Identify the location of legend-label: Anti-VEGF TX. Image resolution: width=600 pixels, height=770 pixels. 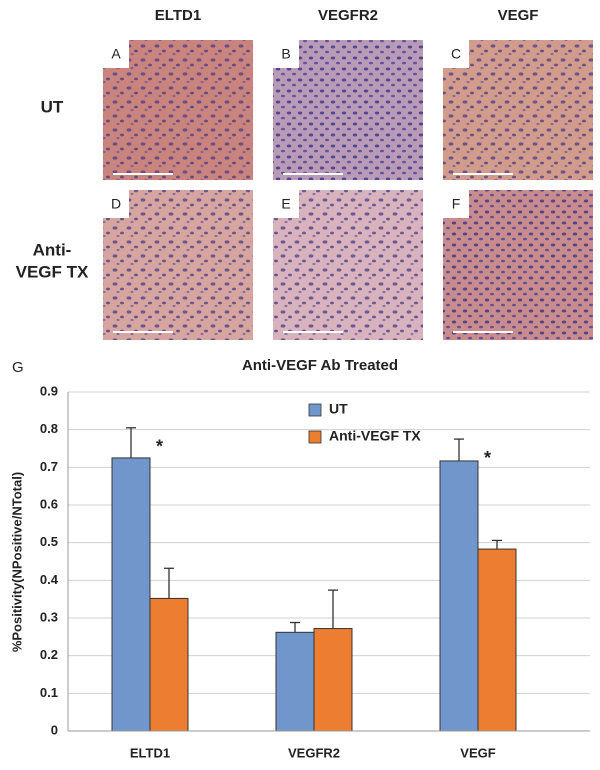
(375, 436).